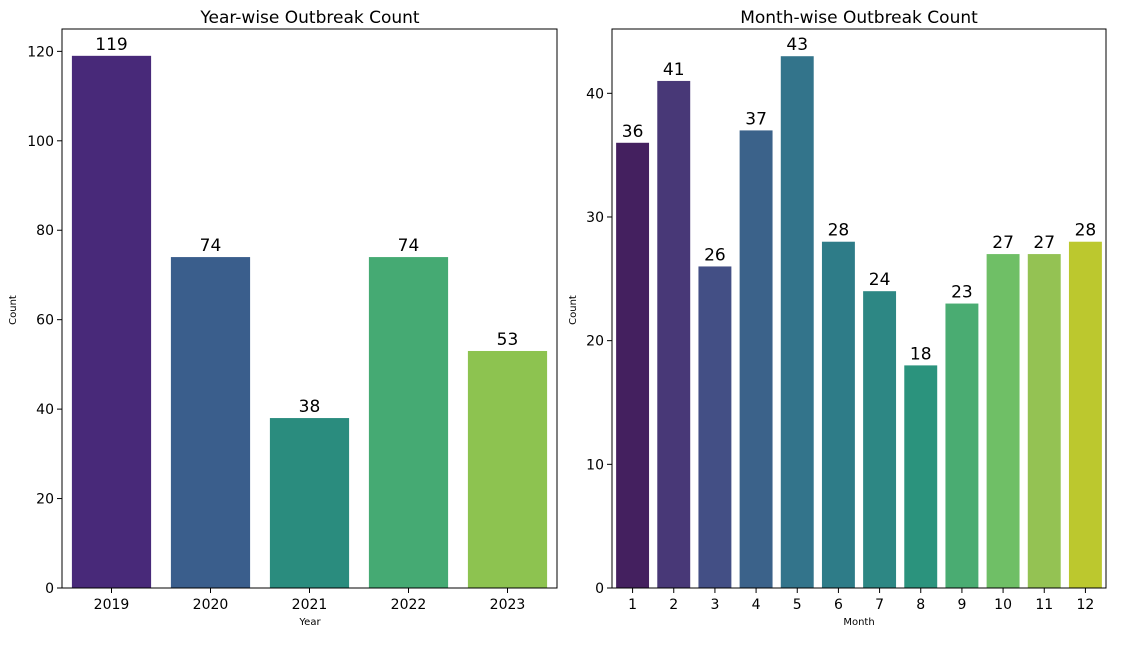  Describe the element at coordinates (1086, 231) in the screenshot. I see `data-label-12: 28` at that location.